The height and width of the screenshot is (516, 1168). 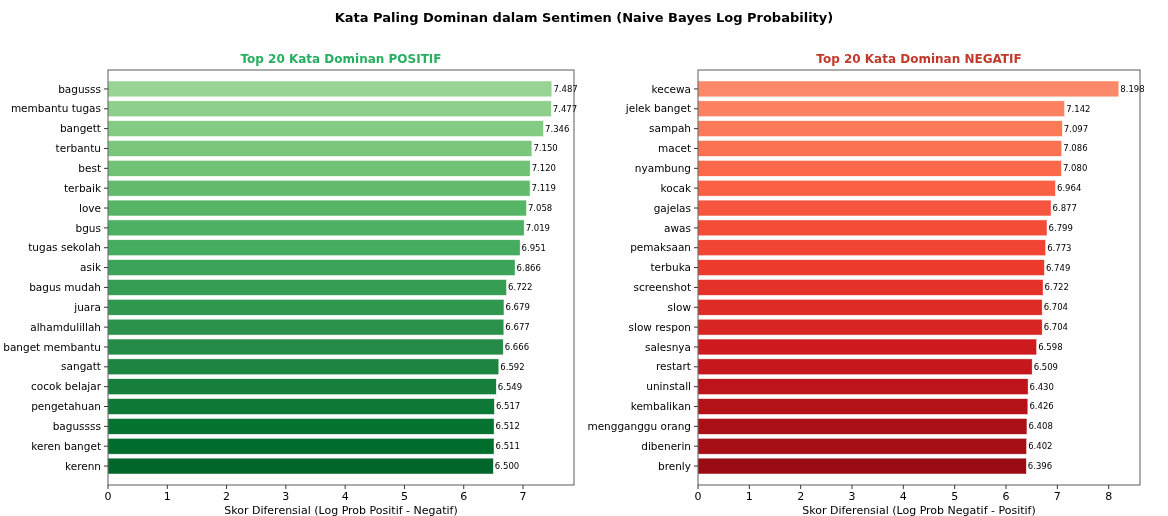 I want to click on y-tick-label: bangett, so click(x=80, y=128).